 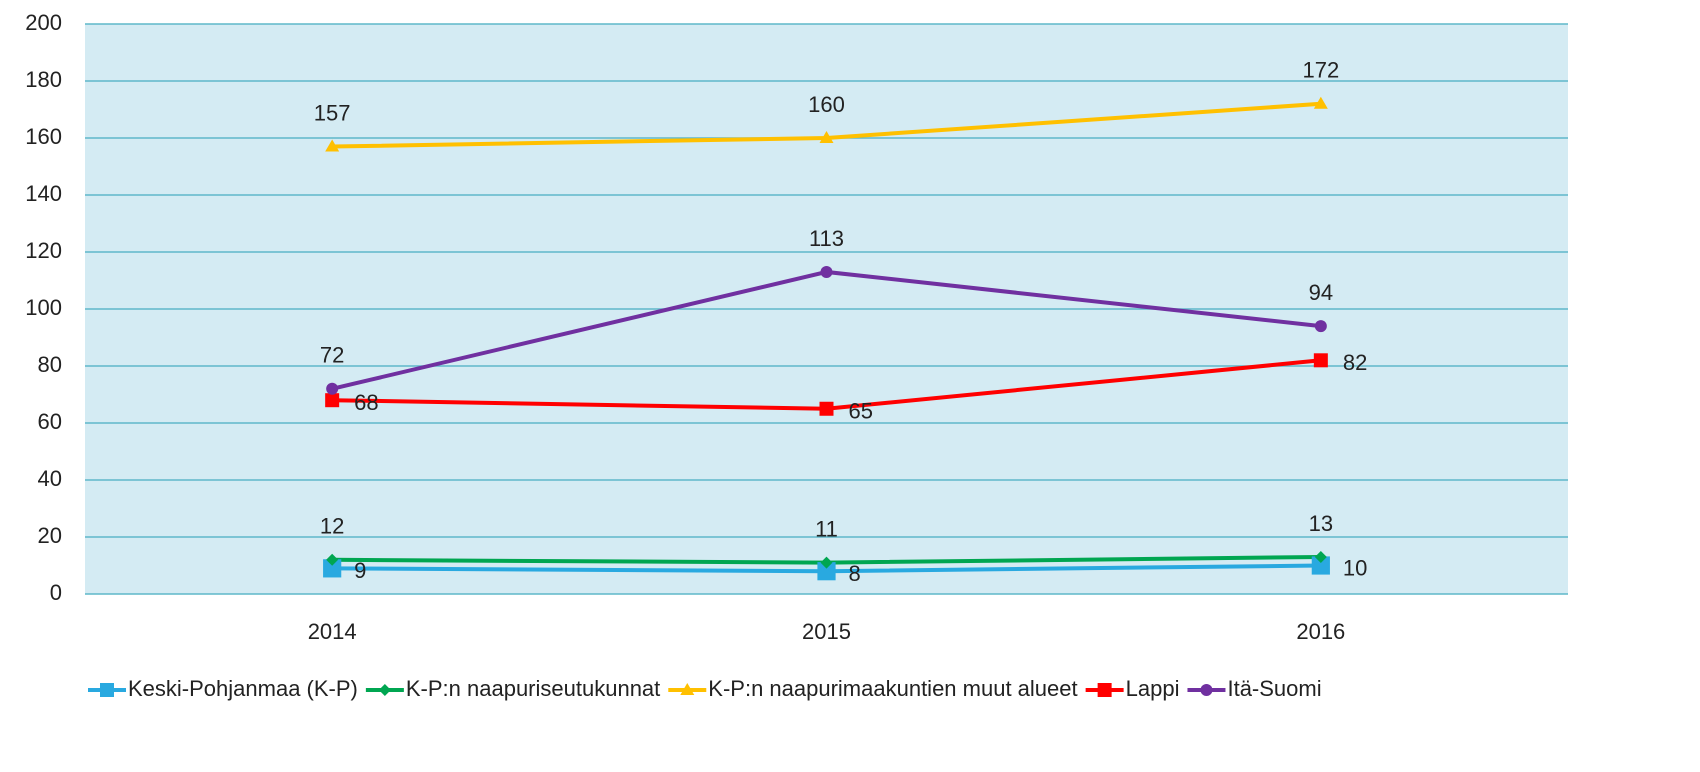 What do you see at coordinates (826, 528) in the screenshot?
I see `data-label: 11` at bounding box center [826, 528].